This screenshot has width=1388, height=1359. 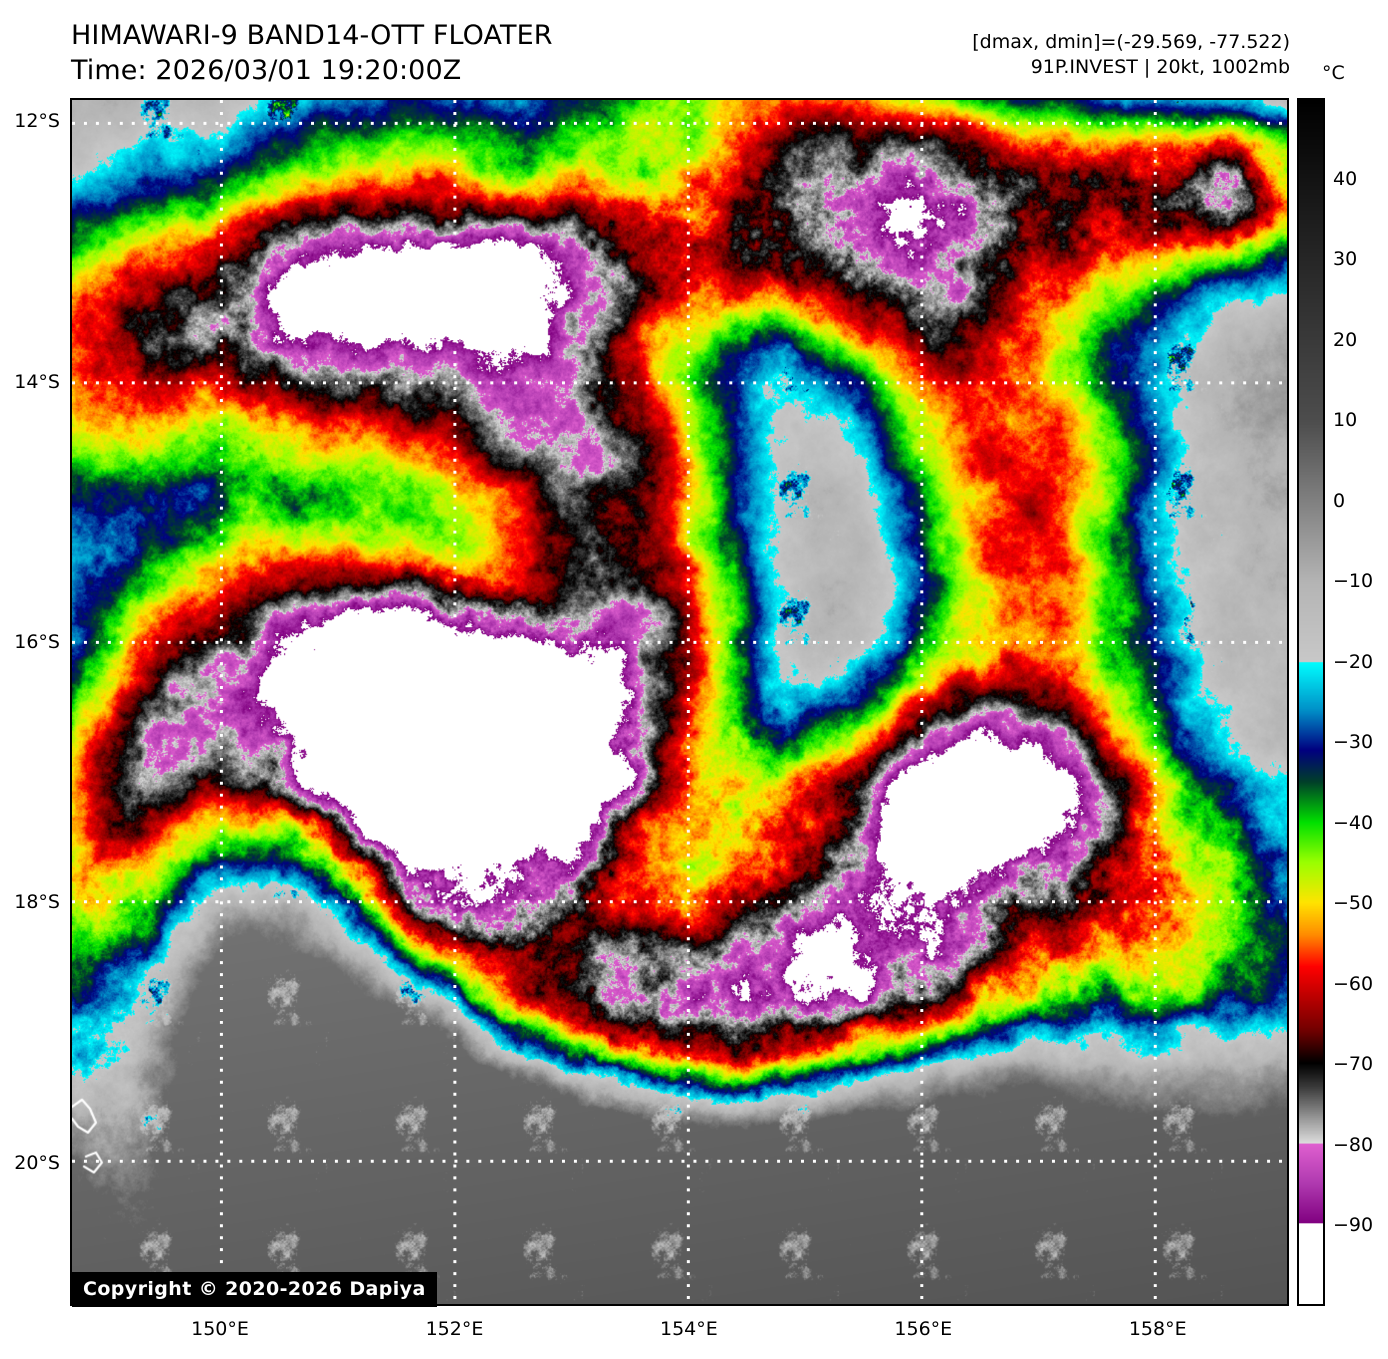 I want to click on colorbar-tick-label: 30, so click(x=1345, y=259).